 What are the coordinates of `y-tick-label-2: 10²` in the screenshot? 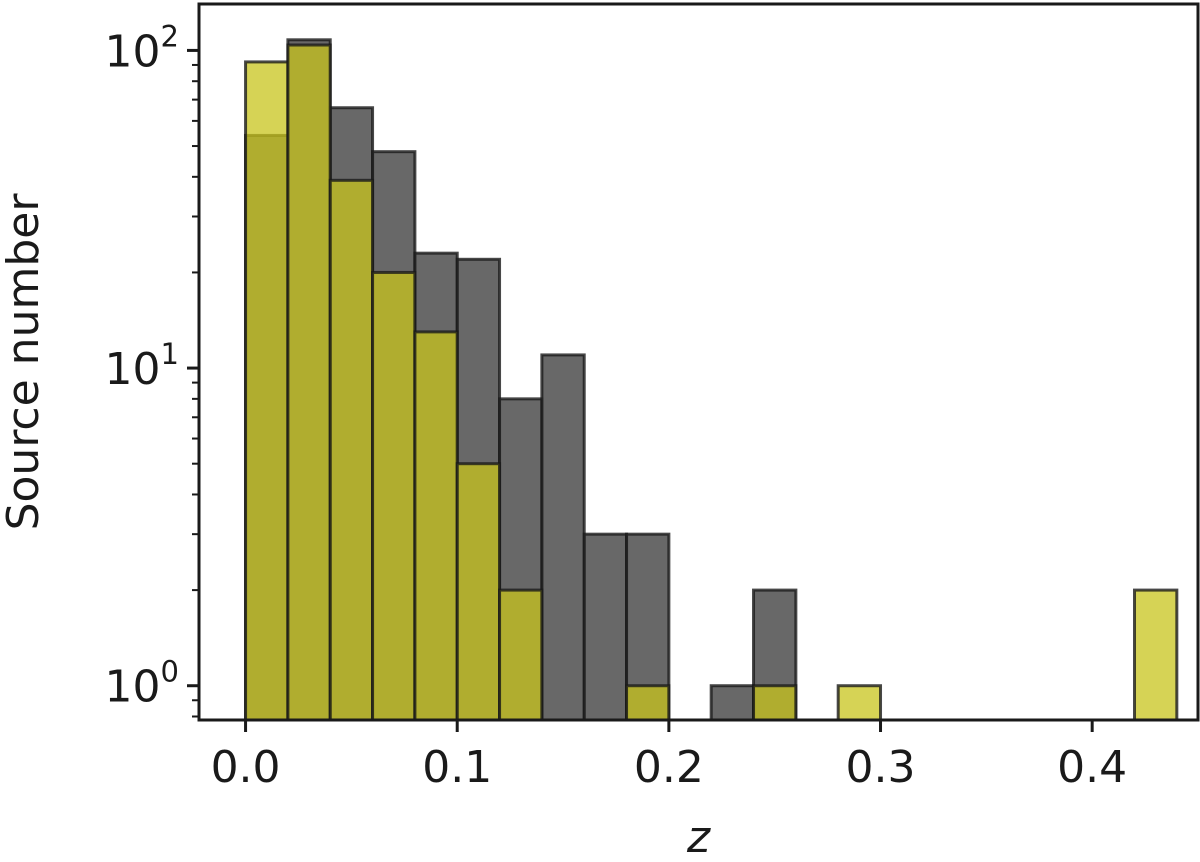 It's located at (142, 48).